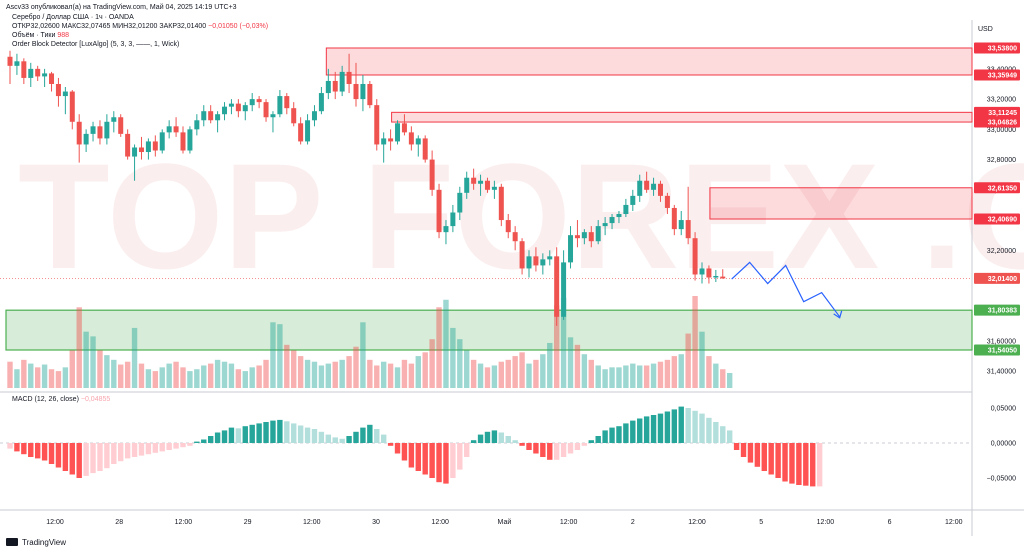 Image resolution: width=1024 pixels, height=554 pixels. I want to click on price-badge, so click(997, 278).